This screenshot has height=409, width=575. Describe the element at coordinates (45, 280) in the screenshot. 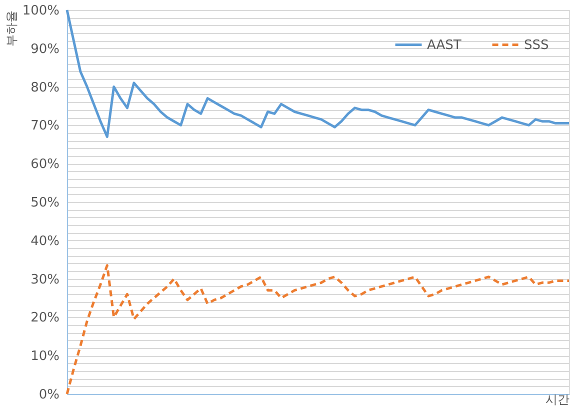

I see `y-tick-label: 30%` at that location.